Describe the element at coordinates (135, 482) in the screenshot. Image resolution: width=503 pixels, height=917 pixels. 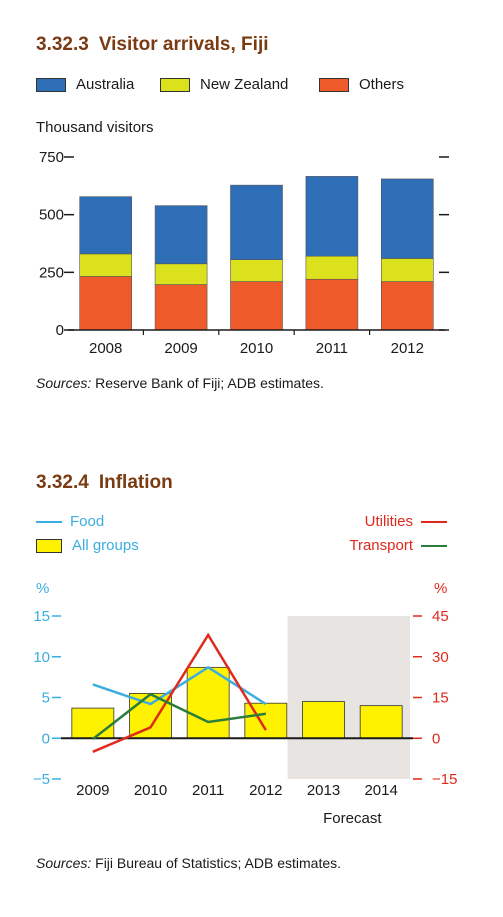
I see `chart-title-text: Inflation` at that location.